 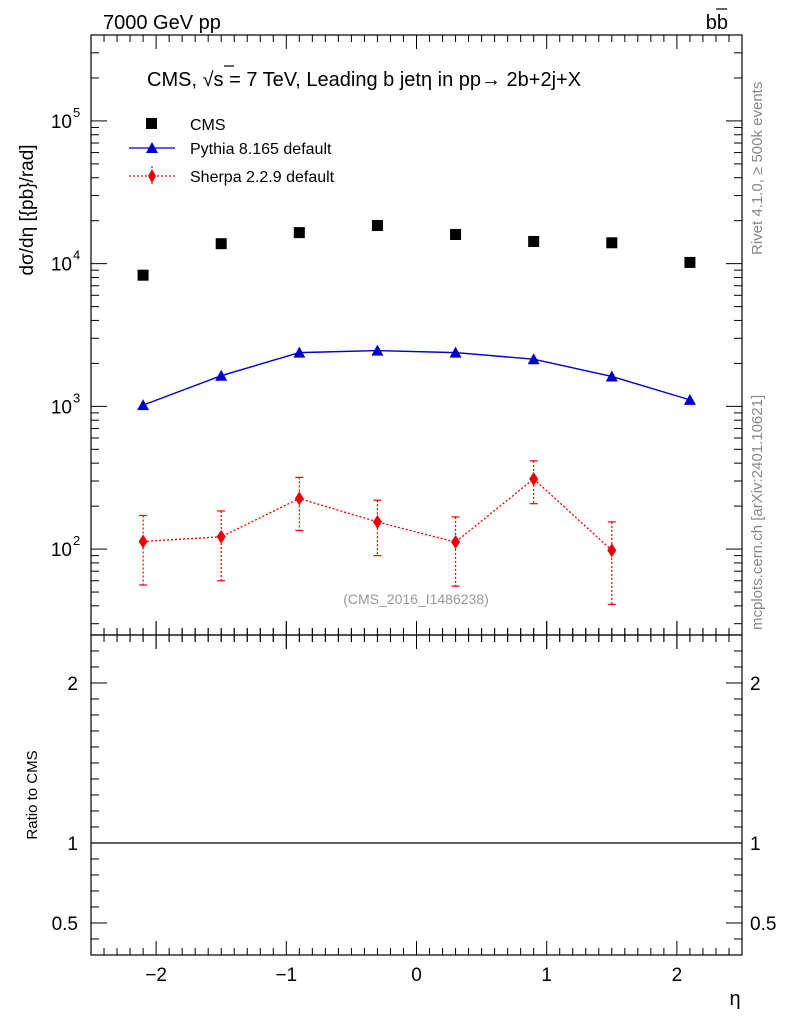 I want to click on legend-cms-marker, so click(x=151, y=123).